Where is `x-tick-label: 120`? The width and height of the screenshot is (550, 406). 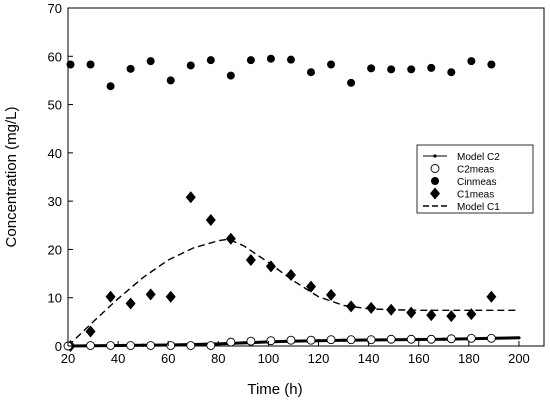 x-tick-label: 120 is located at coordinates (319, 358).